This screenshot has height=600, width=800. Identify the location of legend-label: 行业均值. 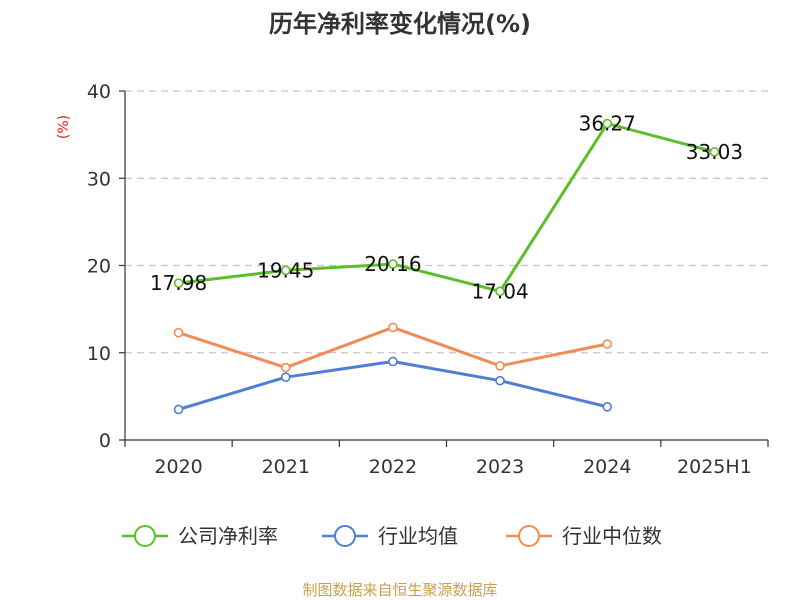
(418, 536).